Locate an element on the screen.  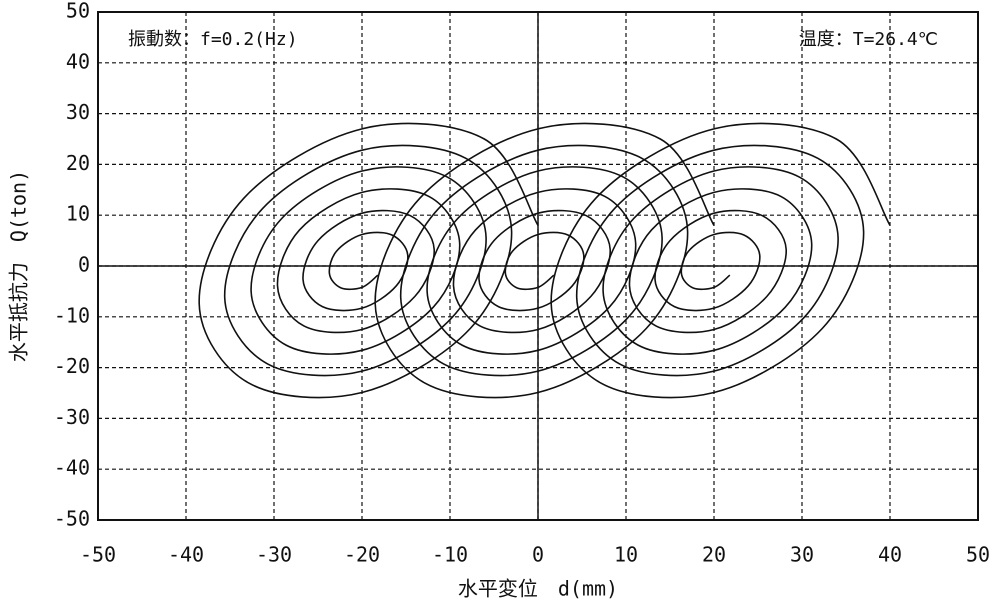
x-axis-label: 水平変位 d(mm) is located at coordinates (538, 589).